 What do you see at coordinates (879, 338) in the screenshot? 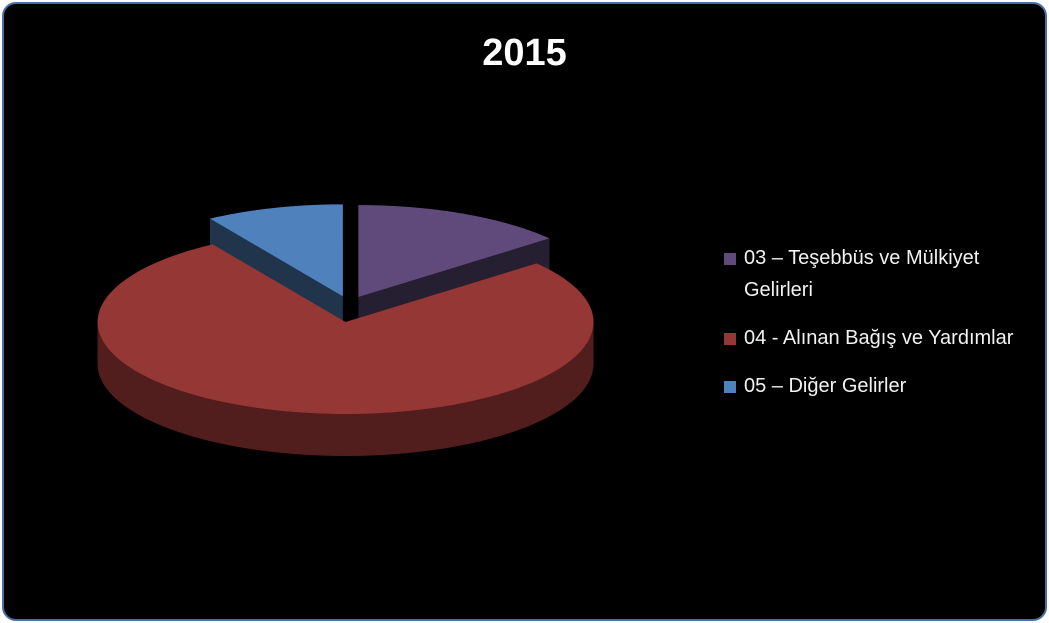
I see `legend-label: 04 - Alınan Bağış ve Yardımlar` at bounding box center [879, 338].